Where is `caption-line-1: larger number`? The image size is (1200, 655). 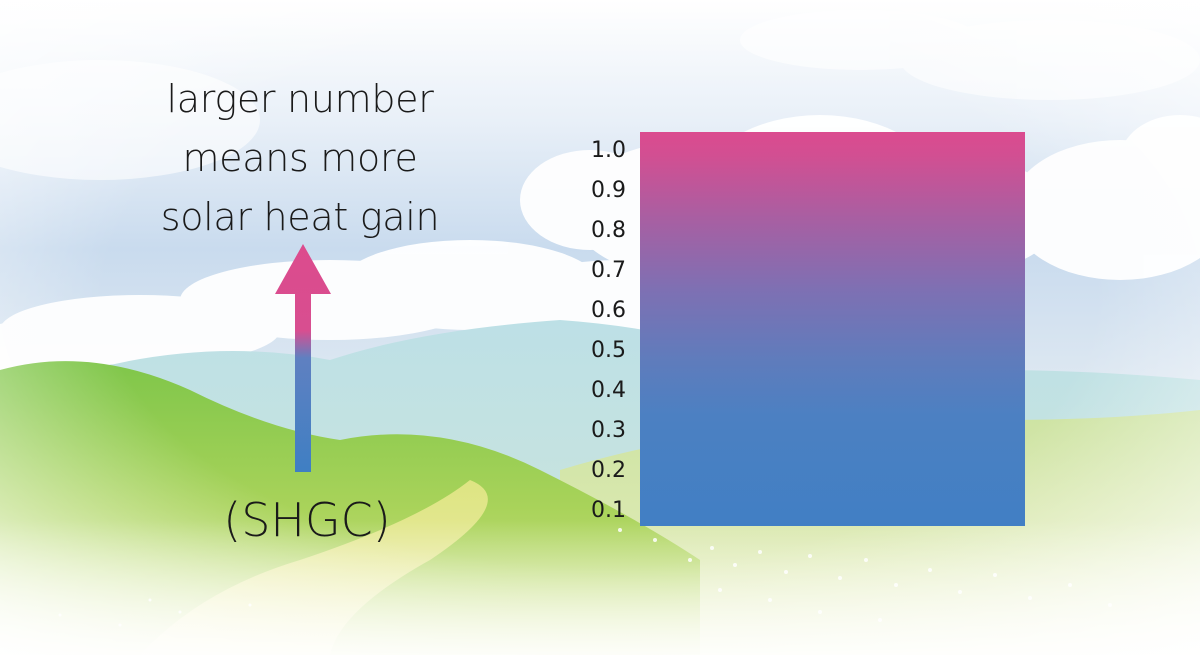 caption-line-1: larger number is located at coordinates (300, 99).